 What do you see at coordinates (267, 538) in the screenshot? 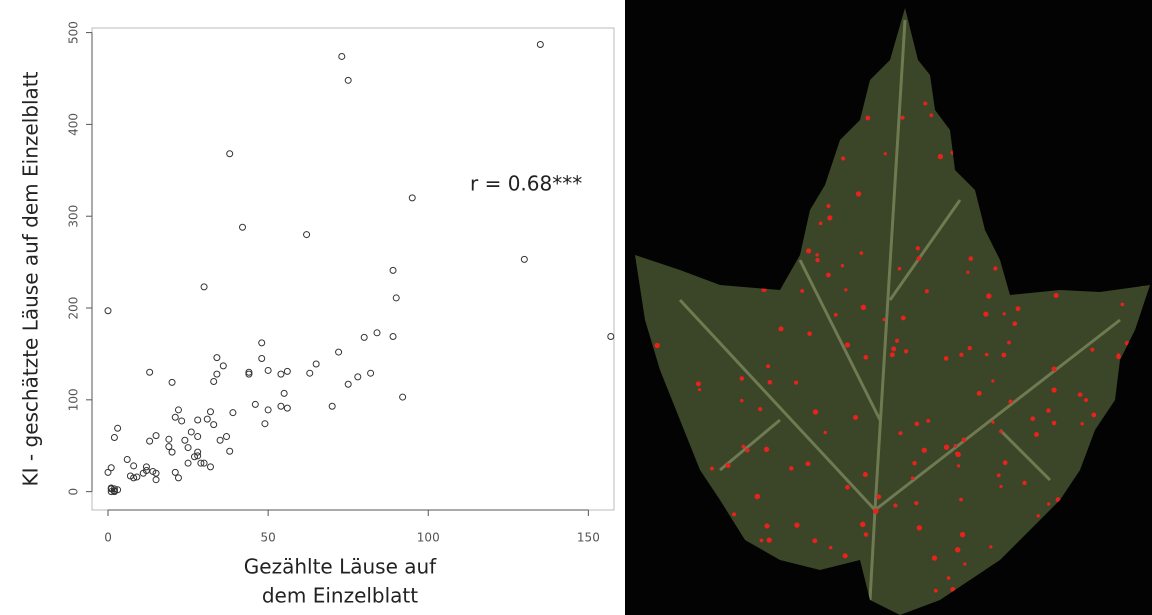
I see `x-tick-label: 50` at bounding box center [267, 538].